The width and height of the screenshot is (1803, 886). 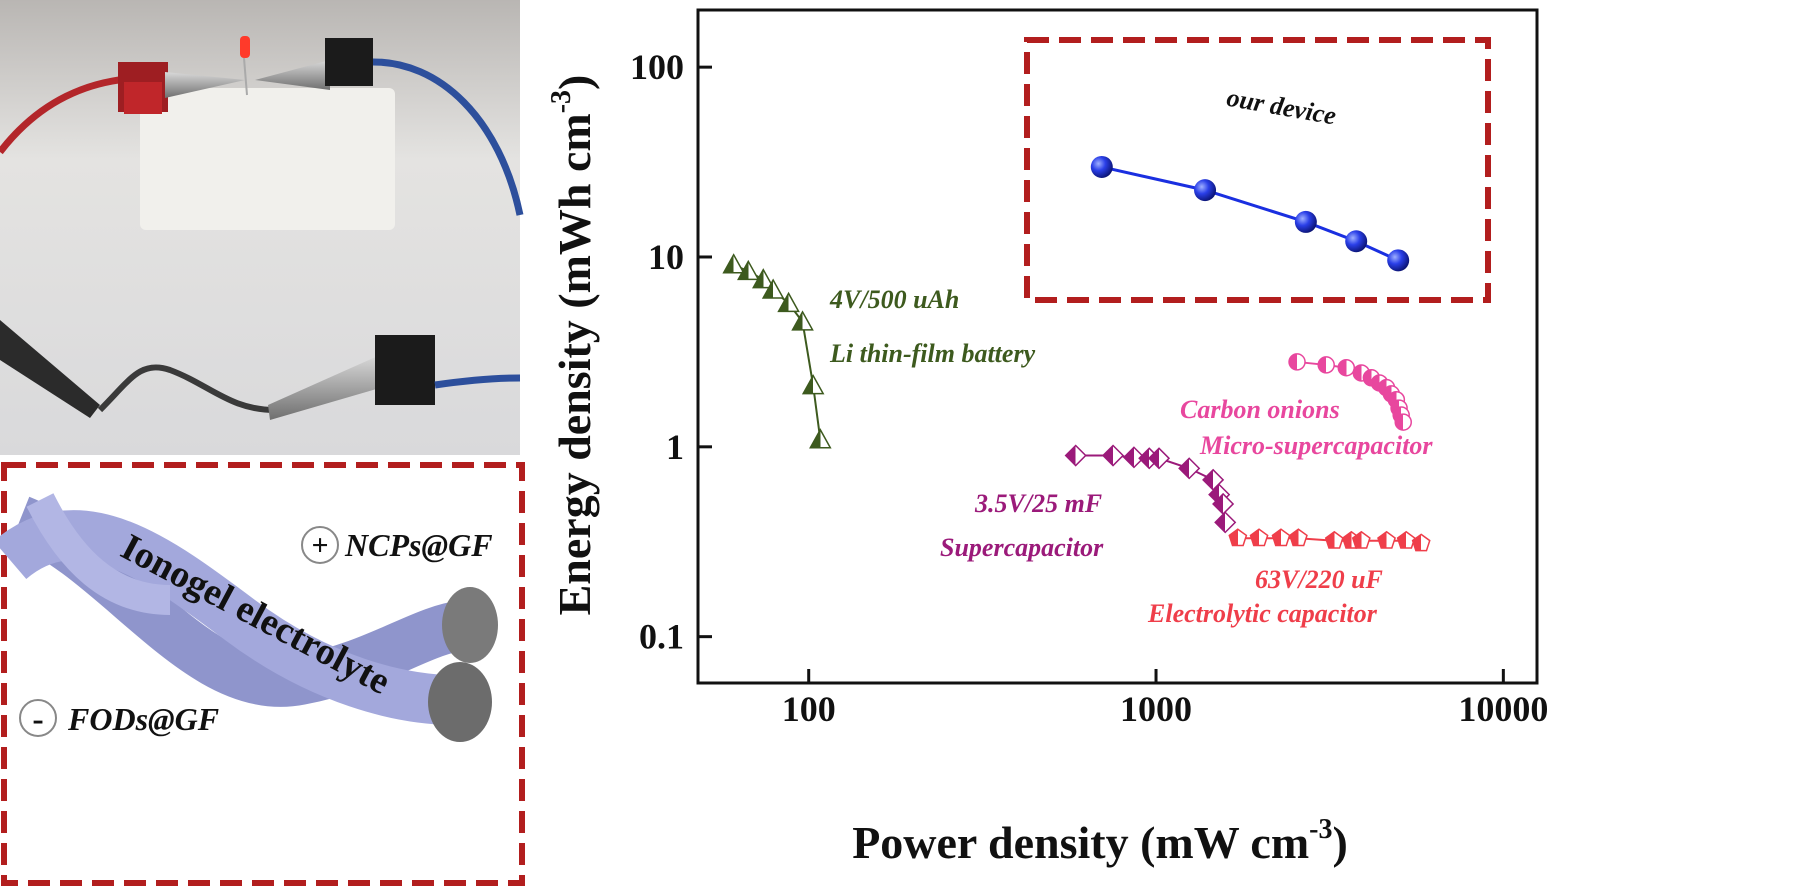 I want to click on x-tick-label: 10000, so click(x=1503, y=709).